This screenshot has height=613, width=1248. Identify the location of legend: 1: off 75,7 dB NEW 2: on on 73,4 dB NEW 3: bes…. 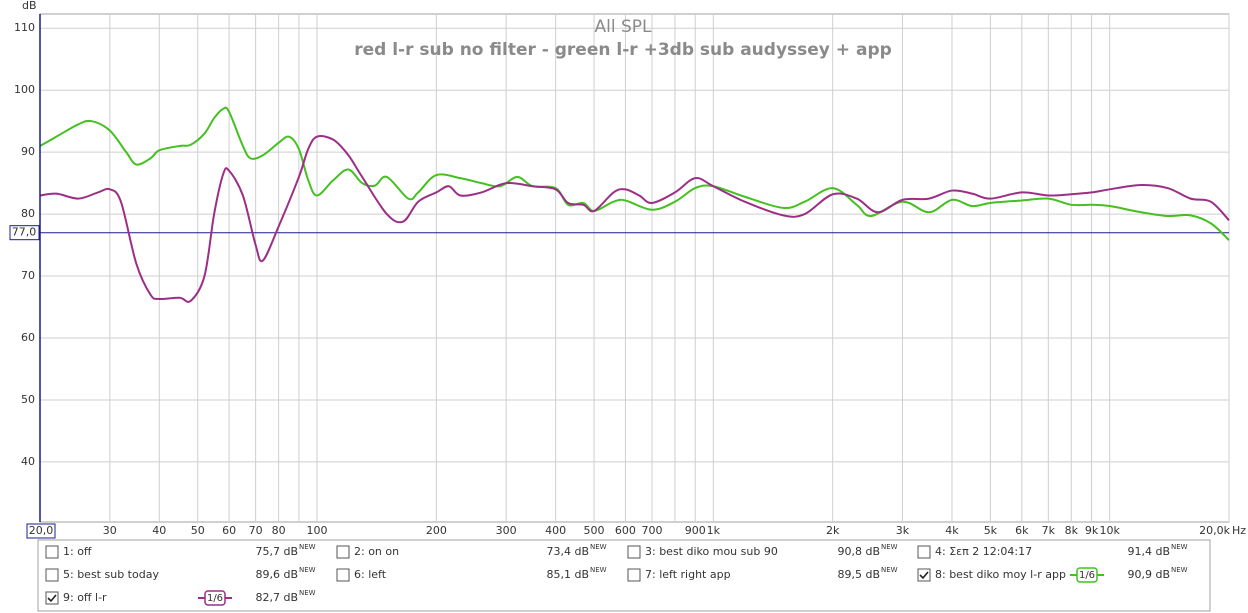
(616, 574).